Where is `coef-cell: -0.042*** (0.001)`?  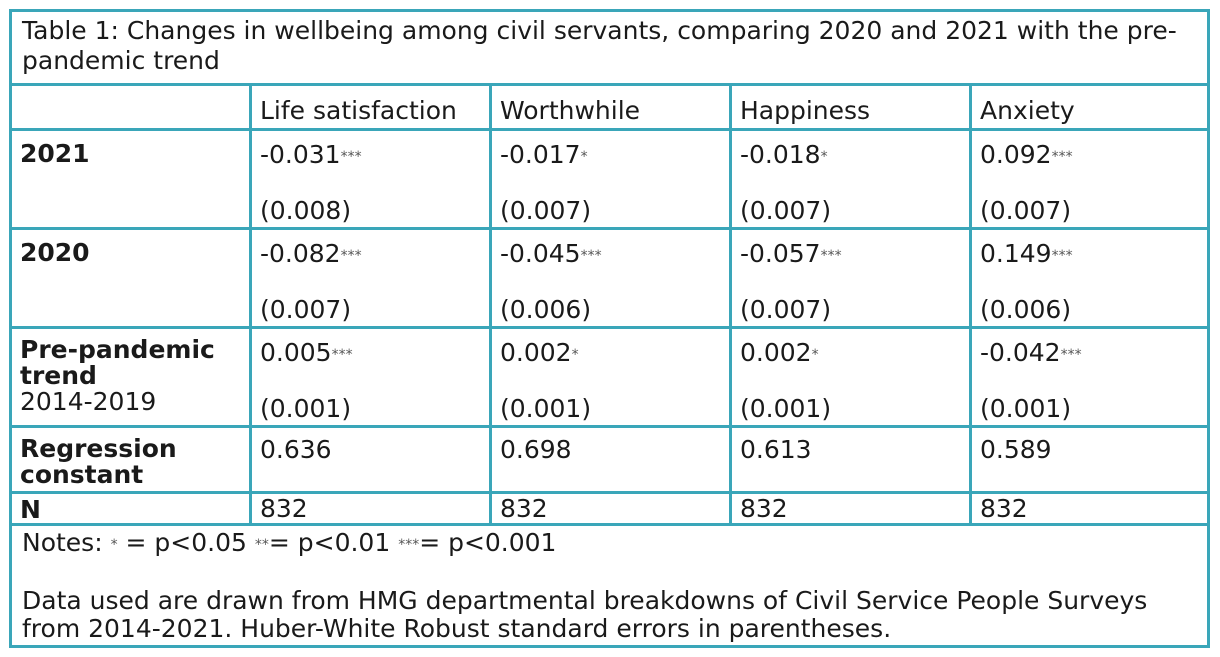
coef-cell: -0.042*** (0.001) is located at coordinates (1089, 377).